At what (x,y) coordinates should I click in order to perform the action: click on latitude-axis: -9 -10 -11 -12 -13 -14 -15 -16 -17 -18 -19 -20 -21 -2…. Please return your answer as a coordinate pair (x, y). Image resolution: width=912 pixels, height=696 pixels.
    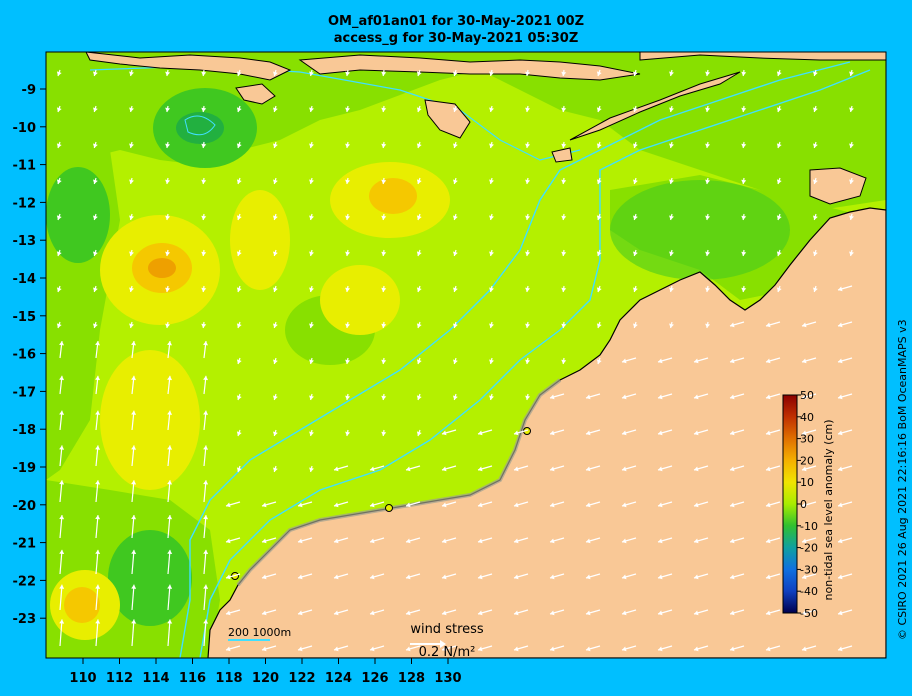
    Looking at the image, I should click on (29, 355).